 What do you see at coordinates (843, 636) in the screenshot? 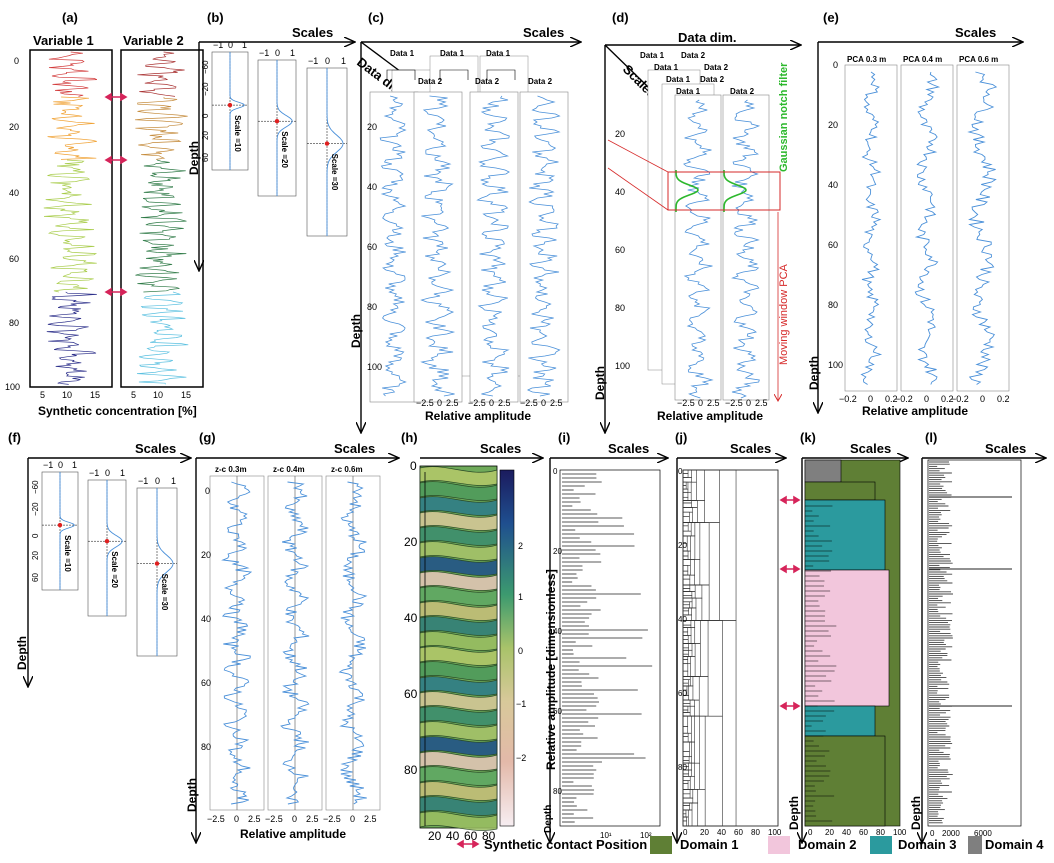
I see `panel-k: (k) Scales Depth 0 20 40 60 80 100` at bounding box center [843, 636].